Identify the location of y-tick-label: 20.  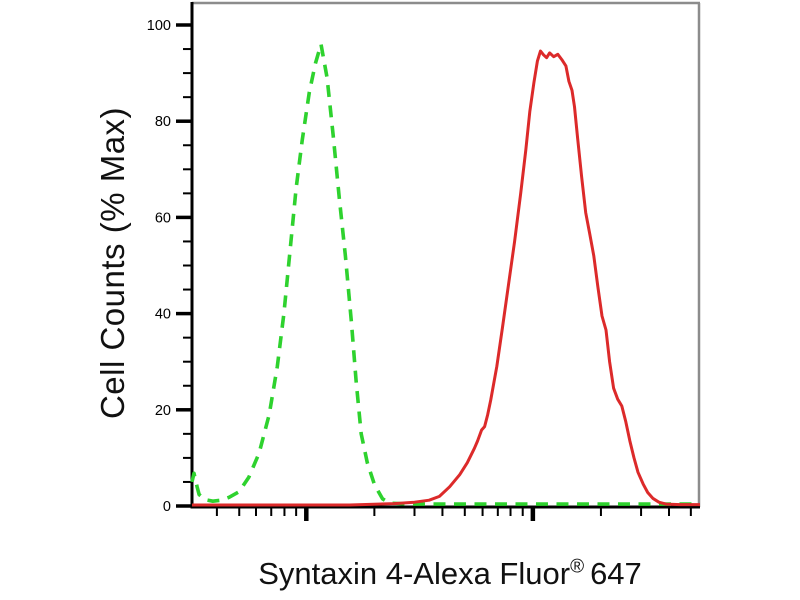
(163, 411).